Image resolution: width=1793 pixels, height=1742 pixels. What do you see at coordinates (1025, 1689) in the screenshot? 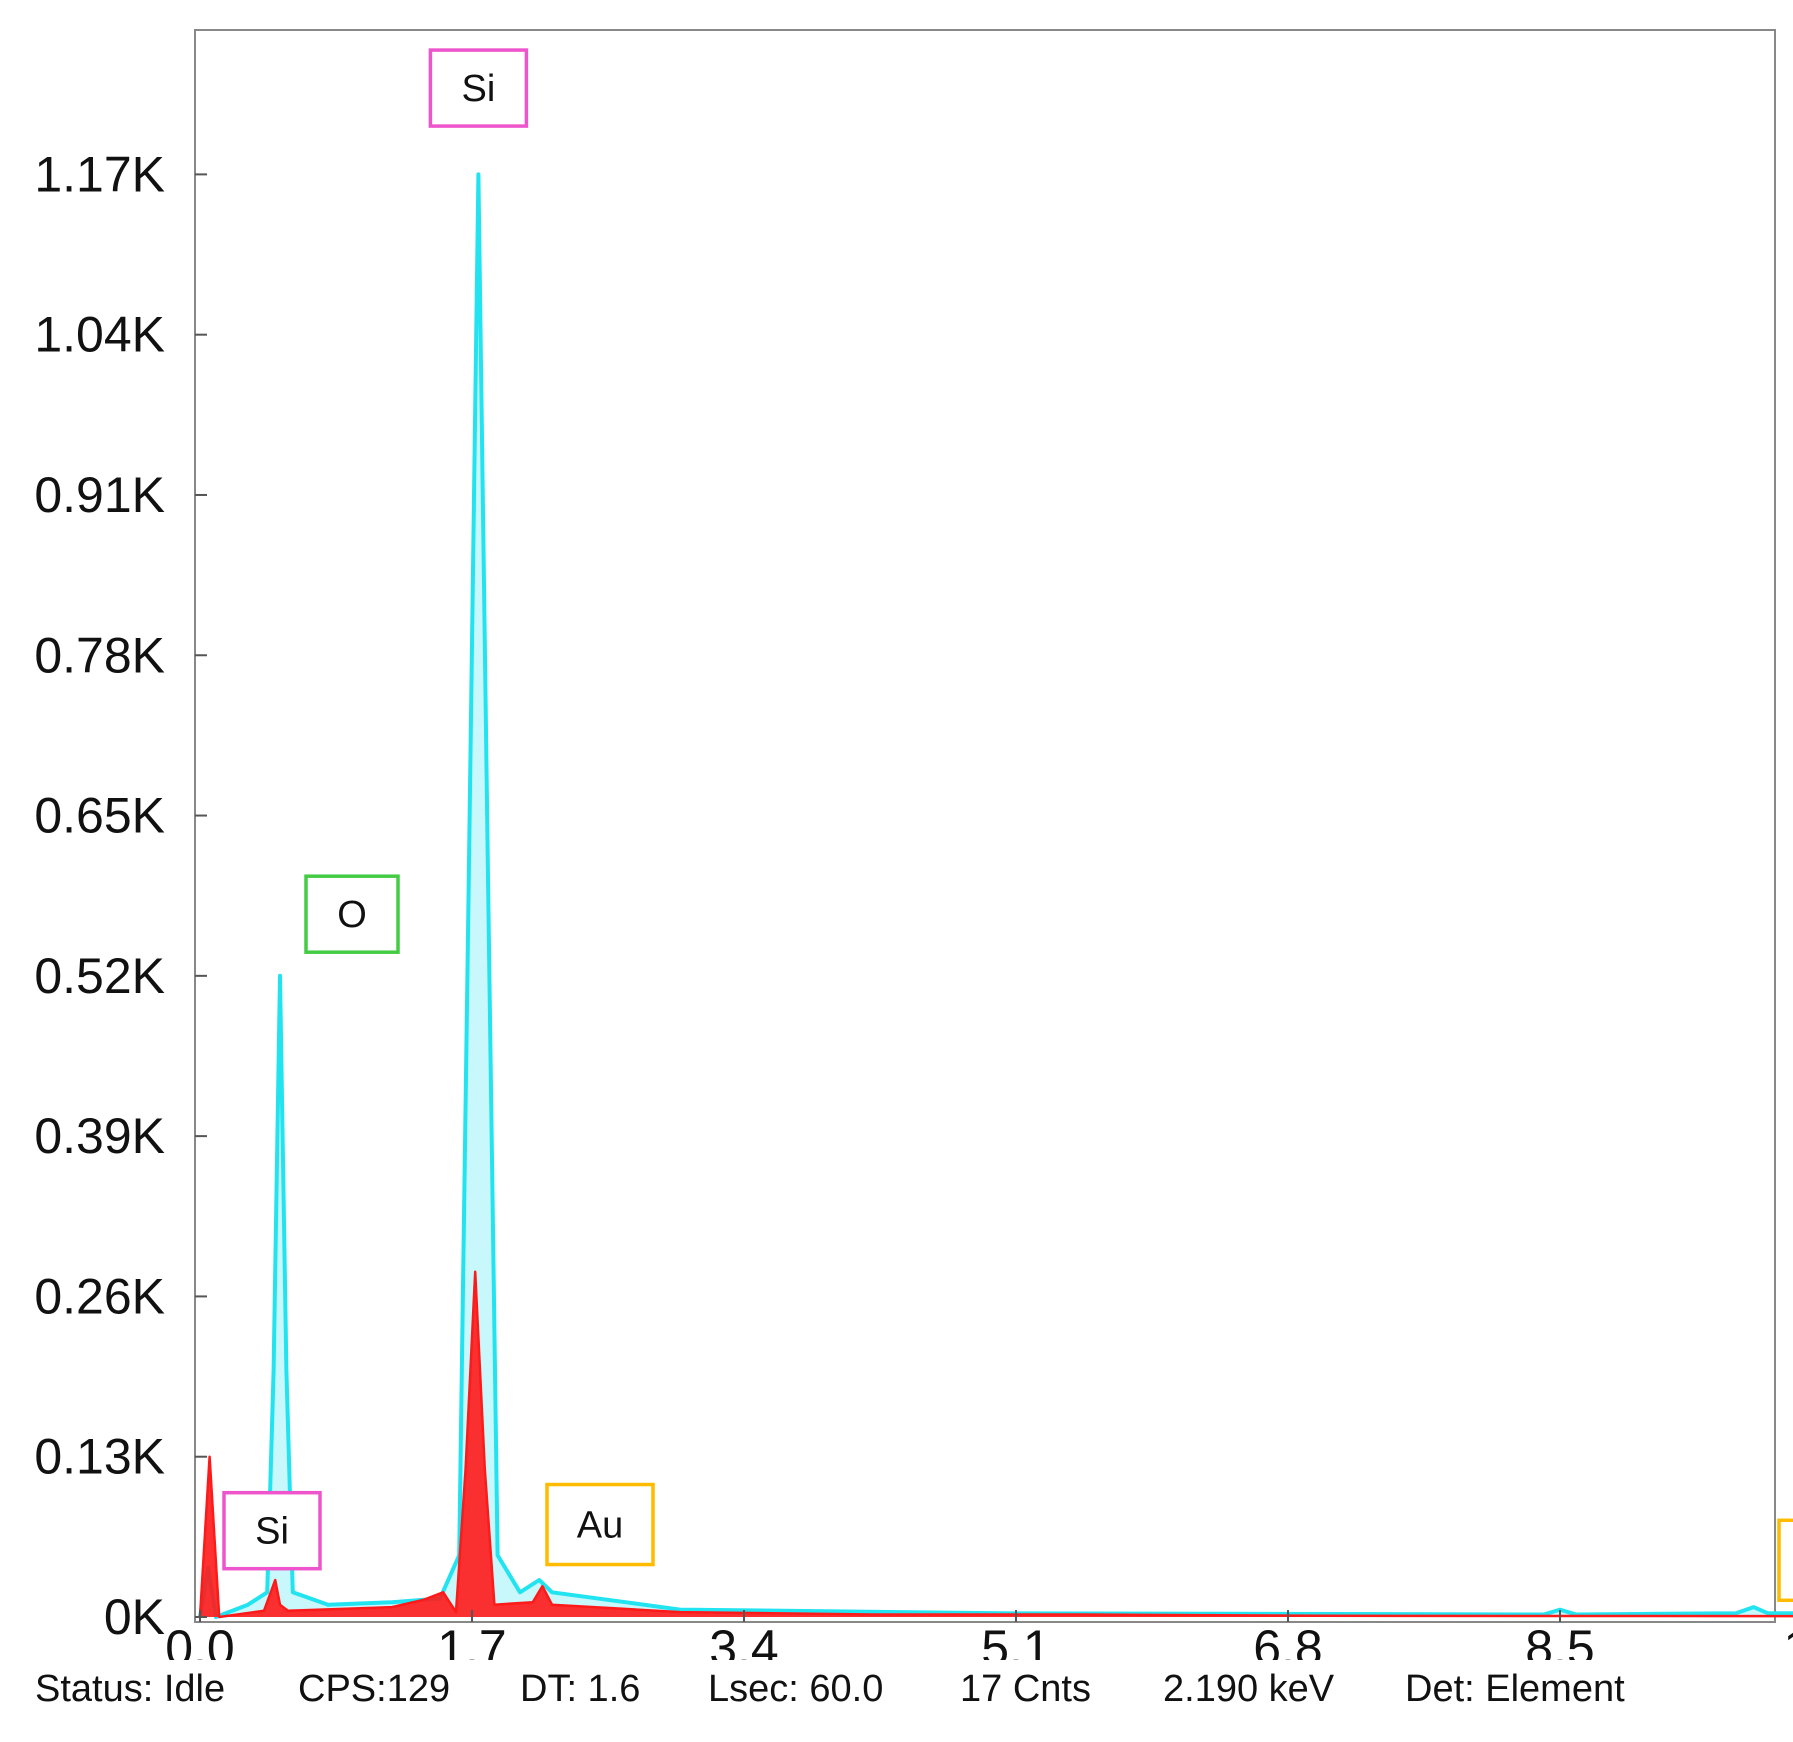
I see `status-counts: 17 Cnts` at bounding box center [1025, 1689].